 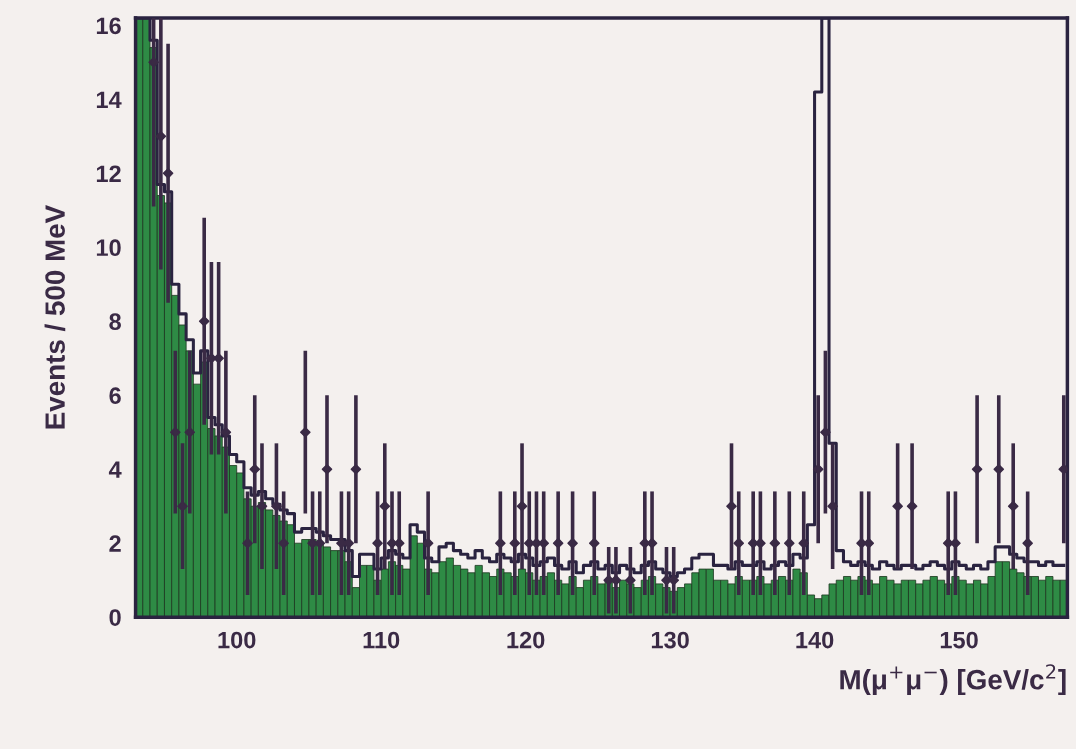 I want to click on y-tick-label: 2, so click(x=115, y=543).